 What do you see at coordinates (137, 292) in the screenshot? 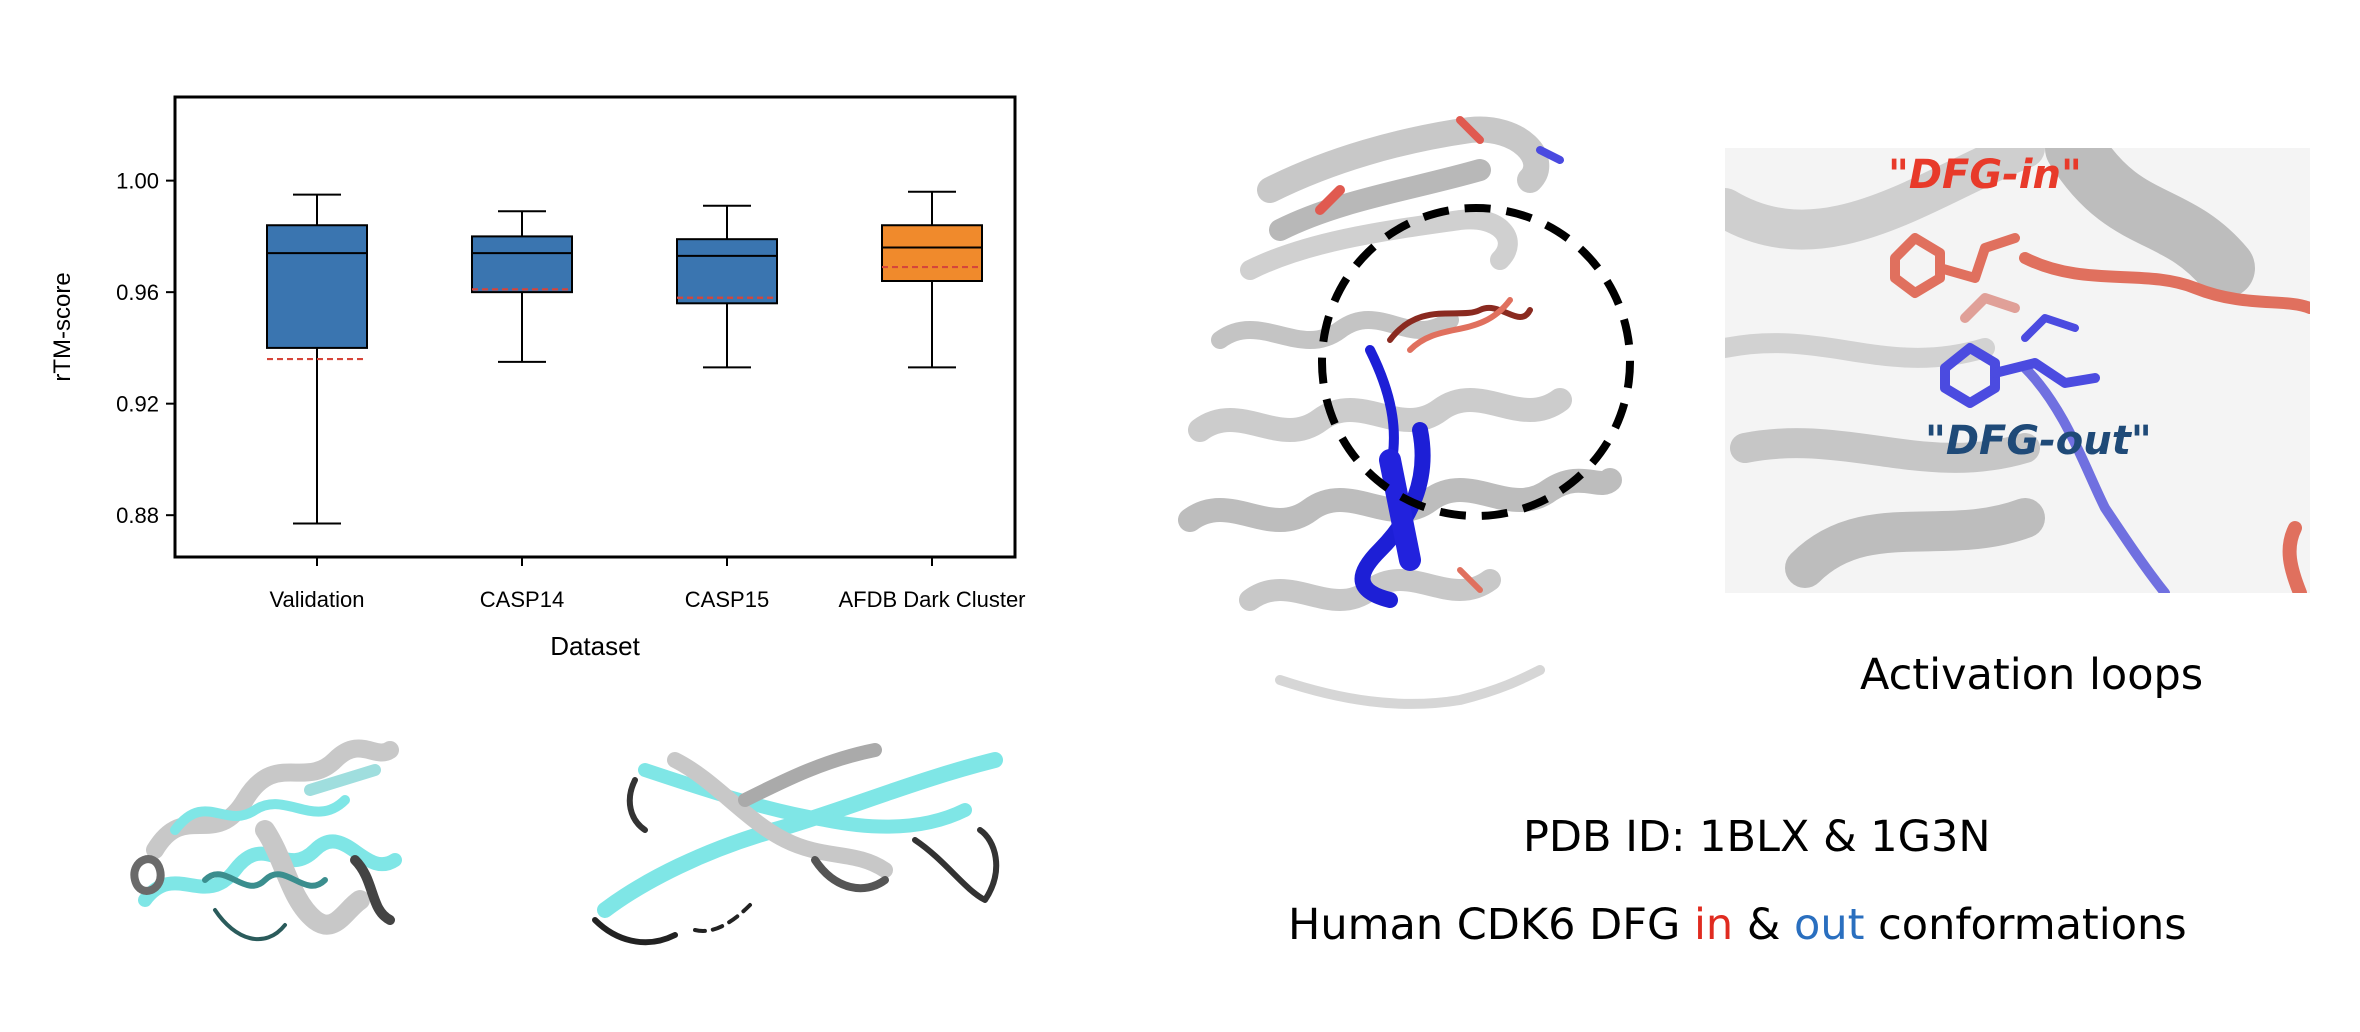
I see `y-tick-label: 0.96` at bounding box center [137, 292].